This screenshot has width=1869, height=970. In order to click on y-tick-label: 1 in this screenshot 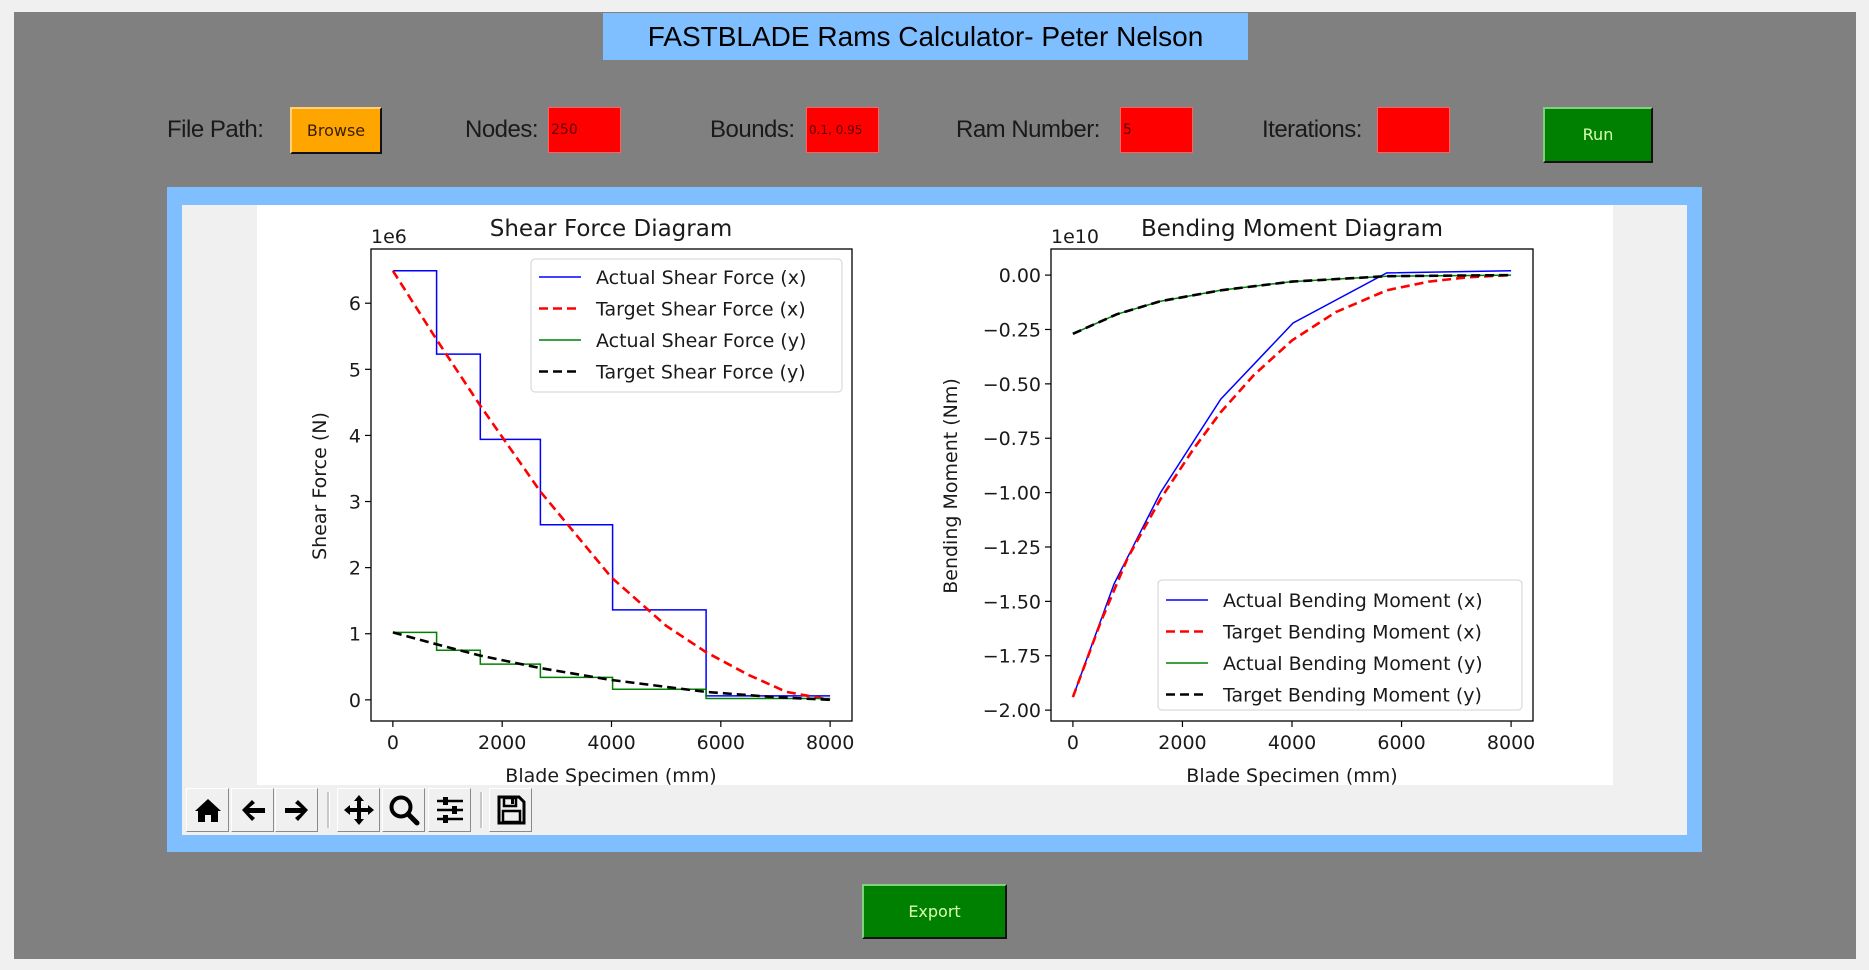, I will do `click(355, 635)`.